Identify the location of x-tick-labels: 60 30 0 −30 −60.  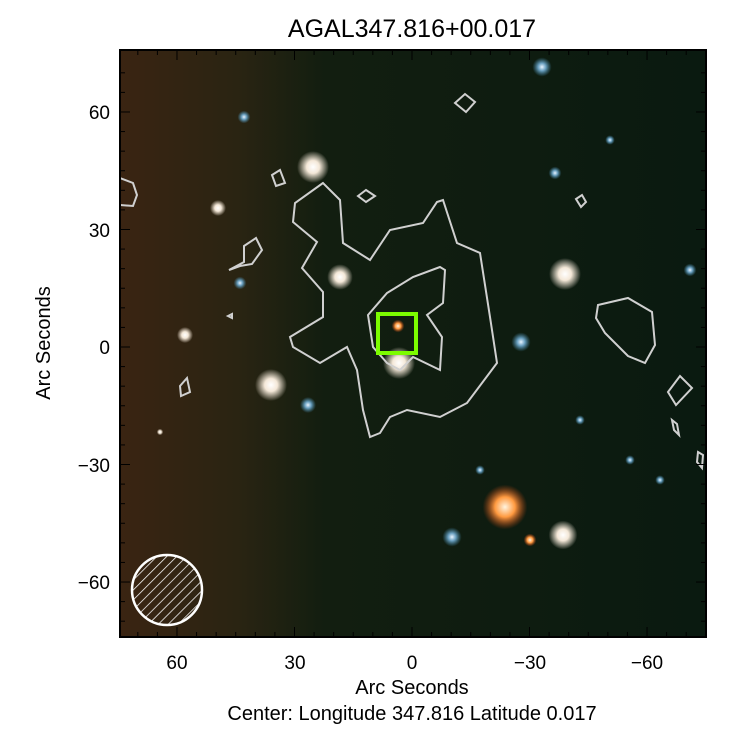
(414, 663).